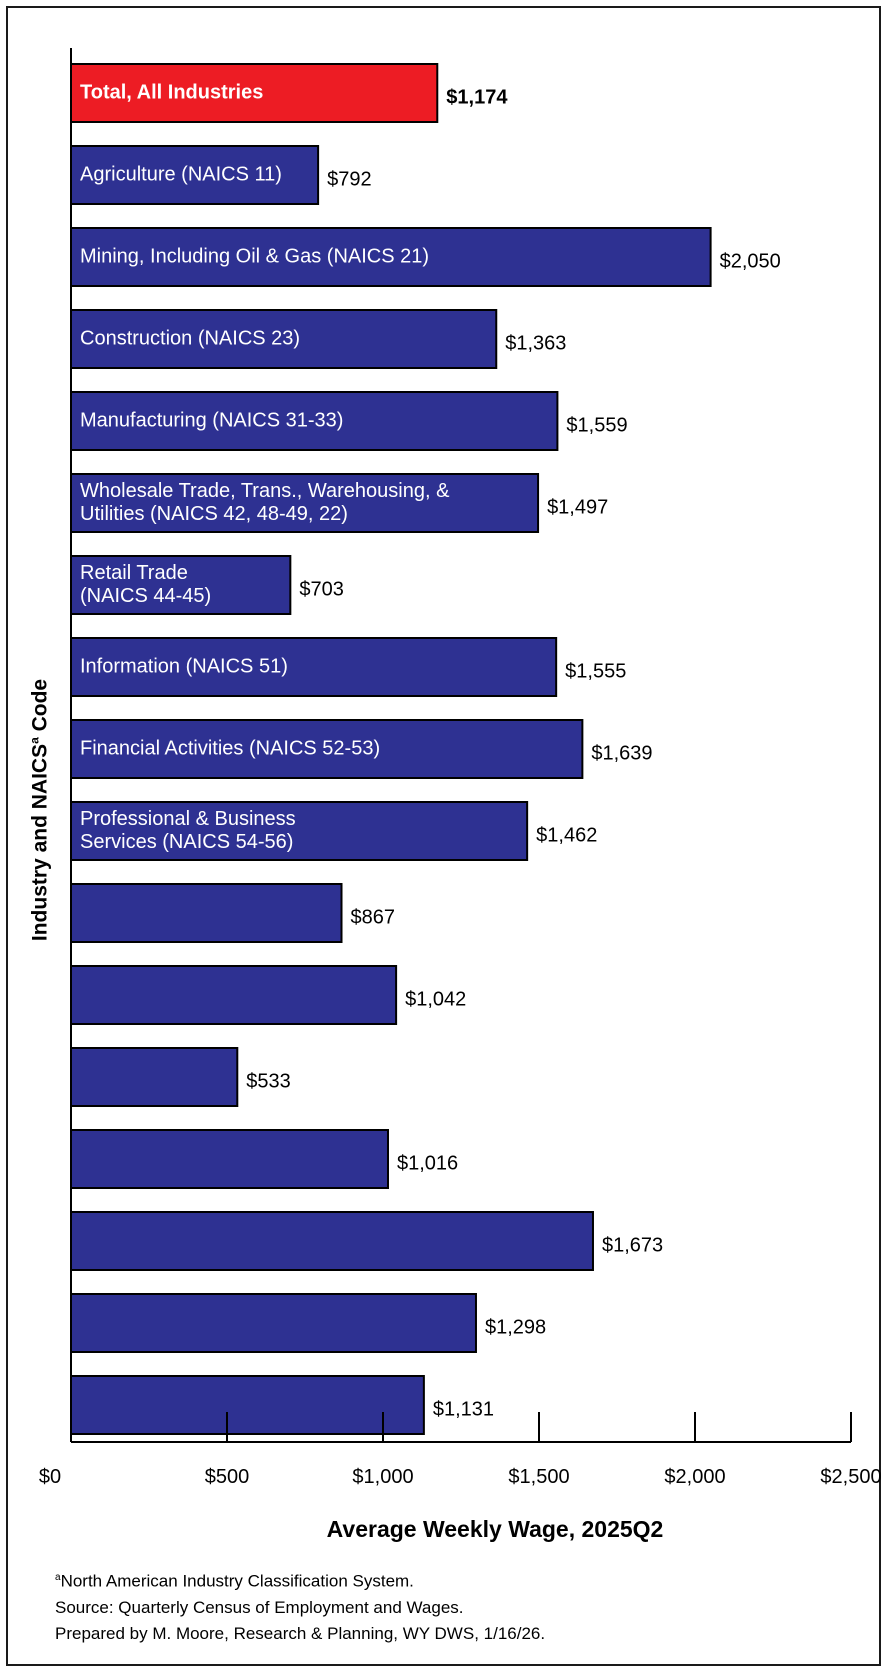 The height and width of the screenshot is (1675, 890). What do you see at coordinates (850, 1477) in the screenshot?
I see `x-tick-label: $2,500` at bounding box center [850, 1477].